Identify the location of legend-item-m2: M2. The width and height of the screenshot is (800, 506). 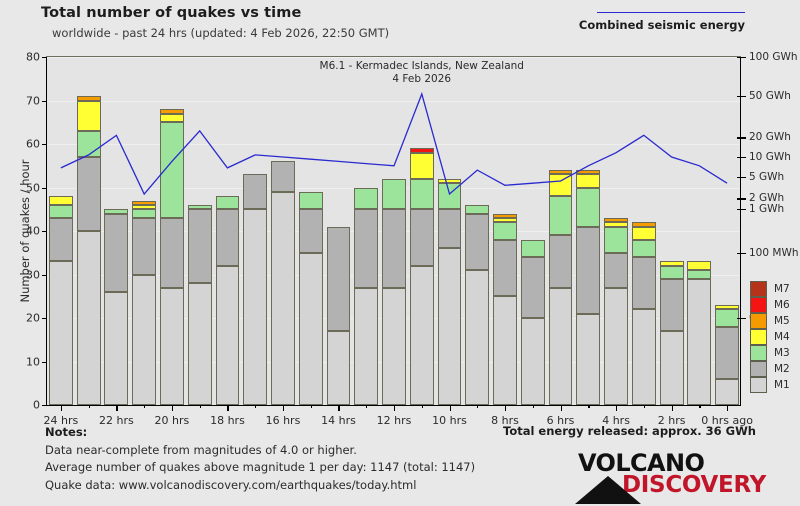
(770, 369).